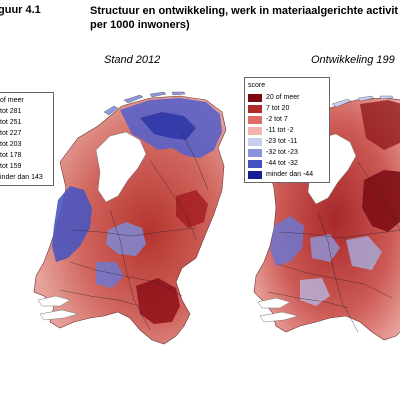 The width and height of the screenshot is (400, 400). I want to click on wadden-islands-left, so click(144, 103).